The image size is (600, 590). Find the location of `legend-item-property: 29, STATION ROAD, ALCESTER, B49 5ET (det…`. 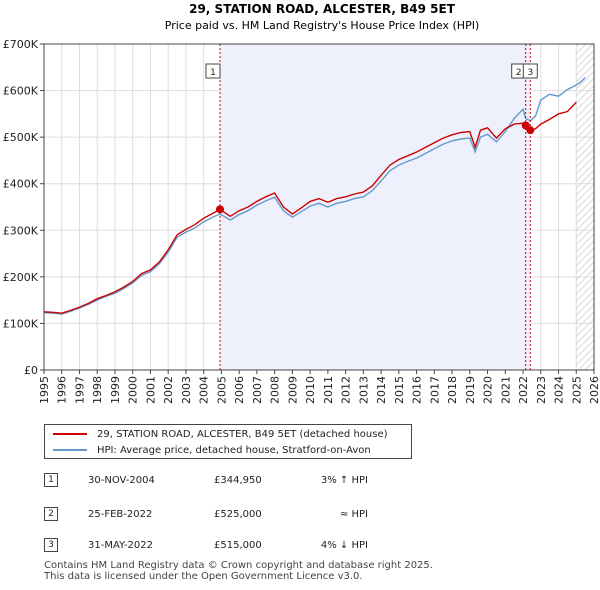

legend-item-property: 29, STATION ROAD, ALCESTER, B49 5ET (det… is located at coordinates (220, 434).